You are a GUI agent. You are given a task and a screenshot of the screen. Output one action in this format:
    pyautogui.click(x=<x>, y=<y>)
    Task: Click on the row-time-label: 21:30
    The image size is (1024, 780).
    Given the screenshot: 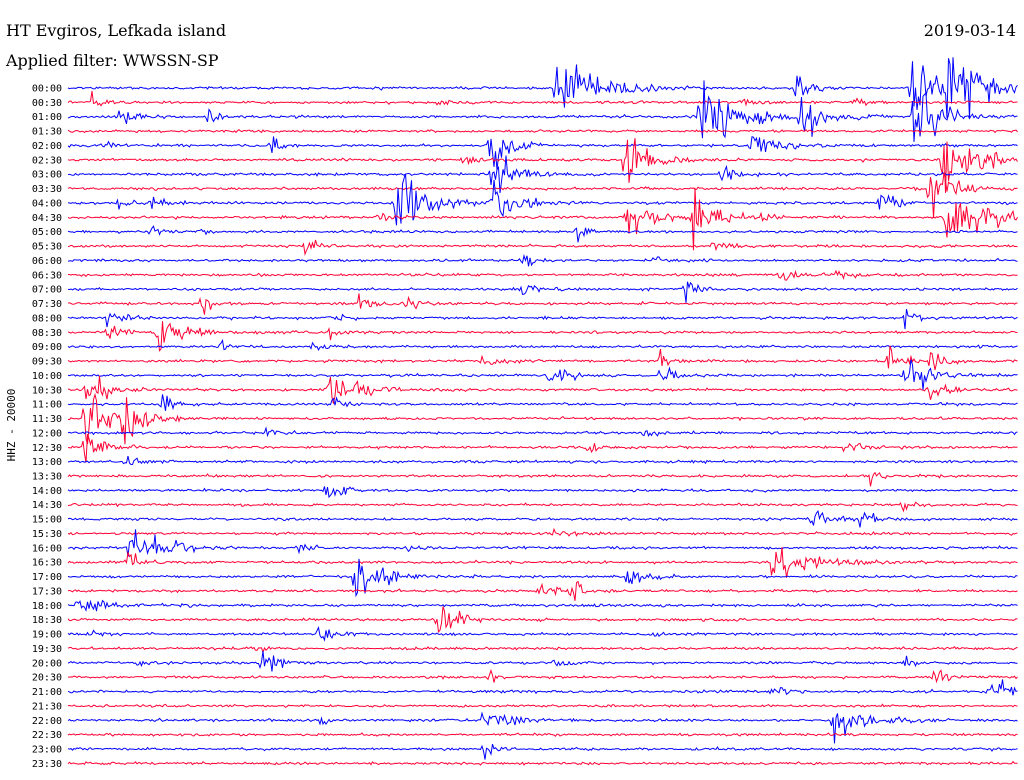 What is the action you would take?
    pyautogui.click(x=47, y=706)
    